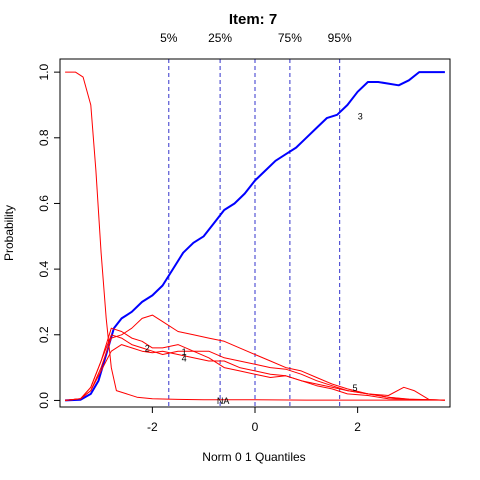  What do you see at coordinates (253, 457) in the screenshot?
I see `x-axis-label: Norm 0 1 Quantiles` at bounding box center [253, 457].